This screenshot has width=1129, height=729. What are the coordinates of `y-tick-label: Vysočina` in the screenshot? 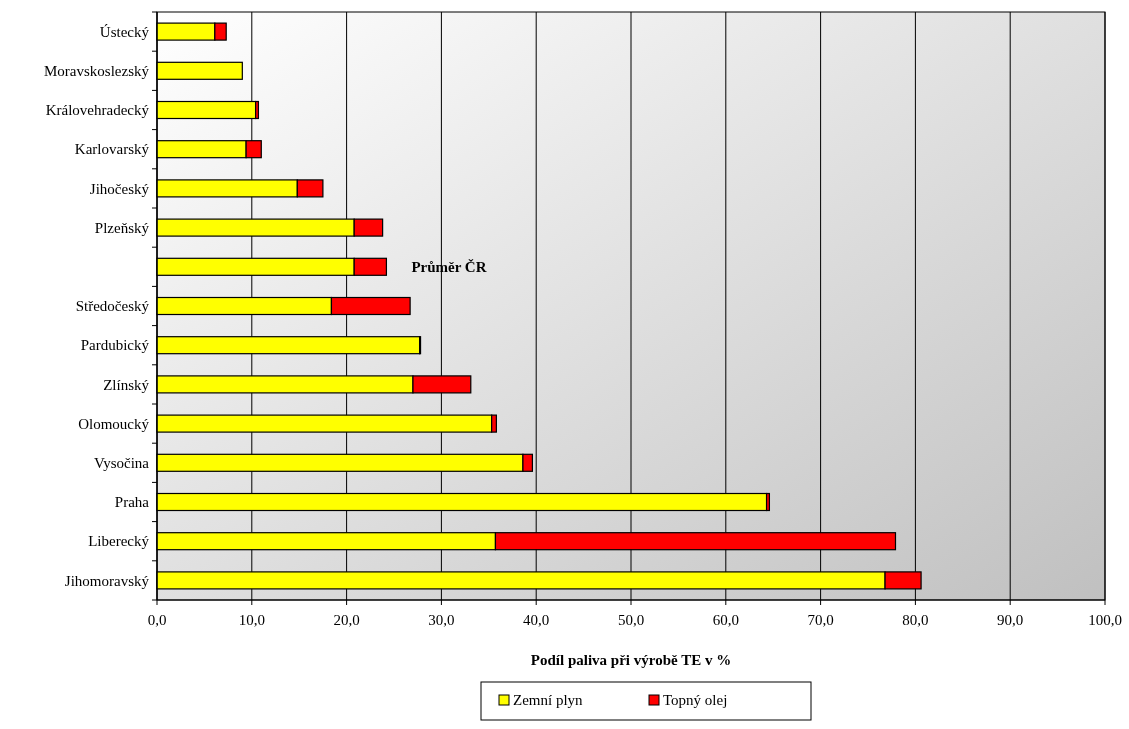 It's located at (122, 463).